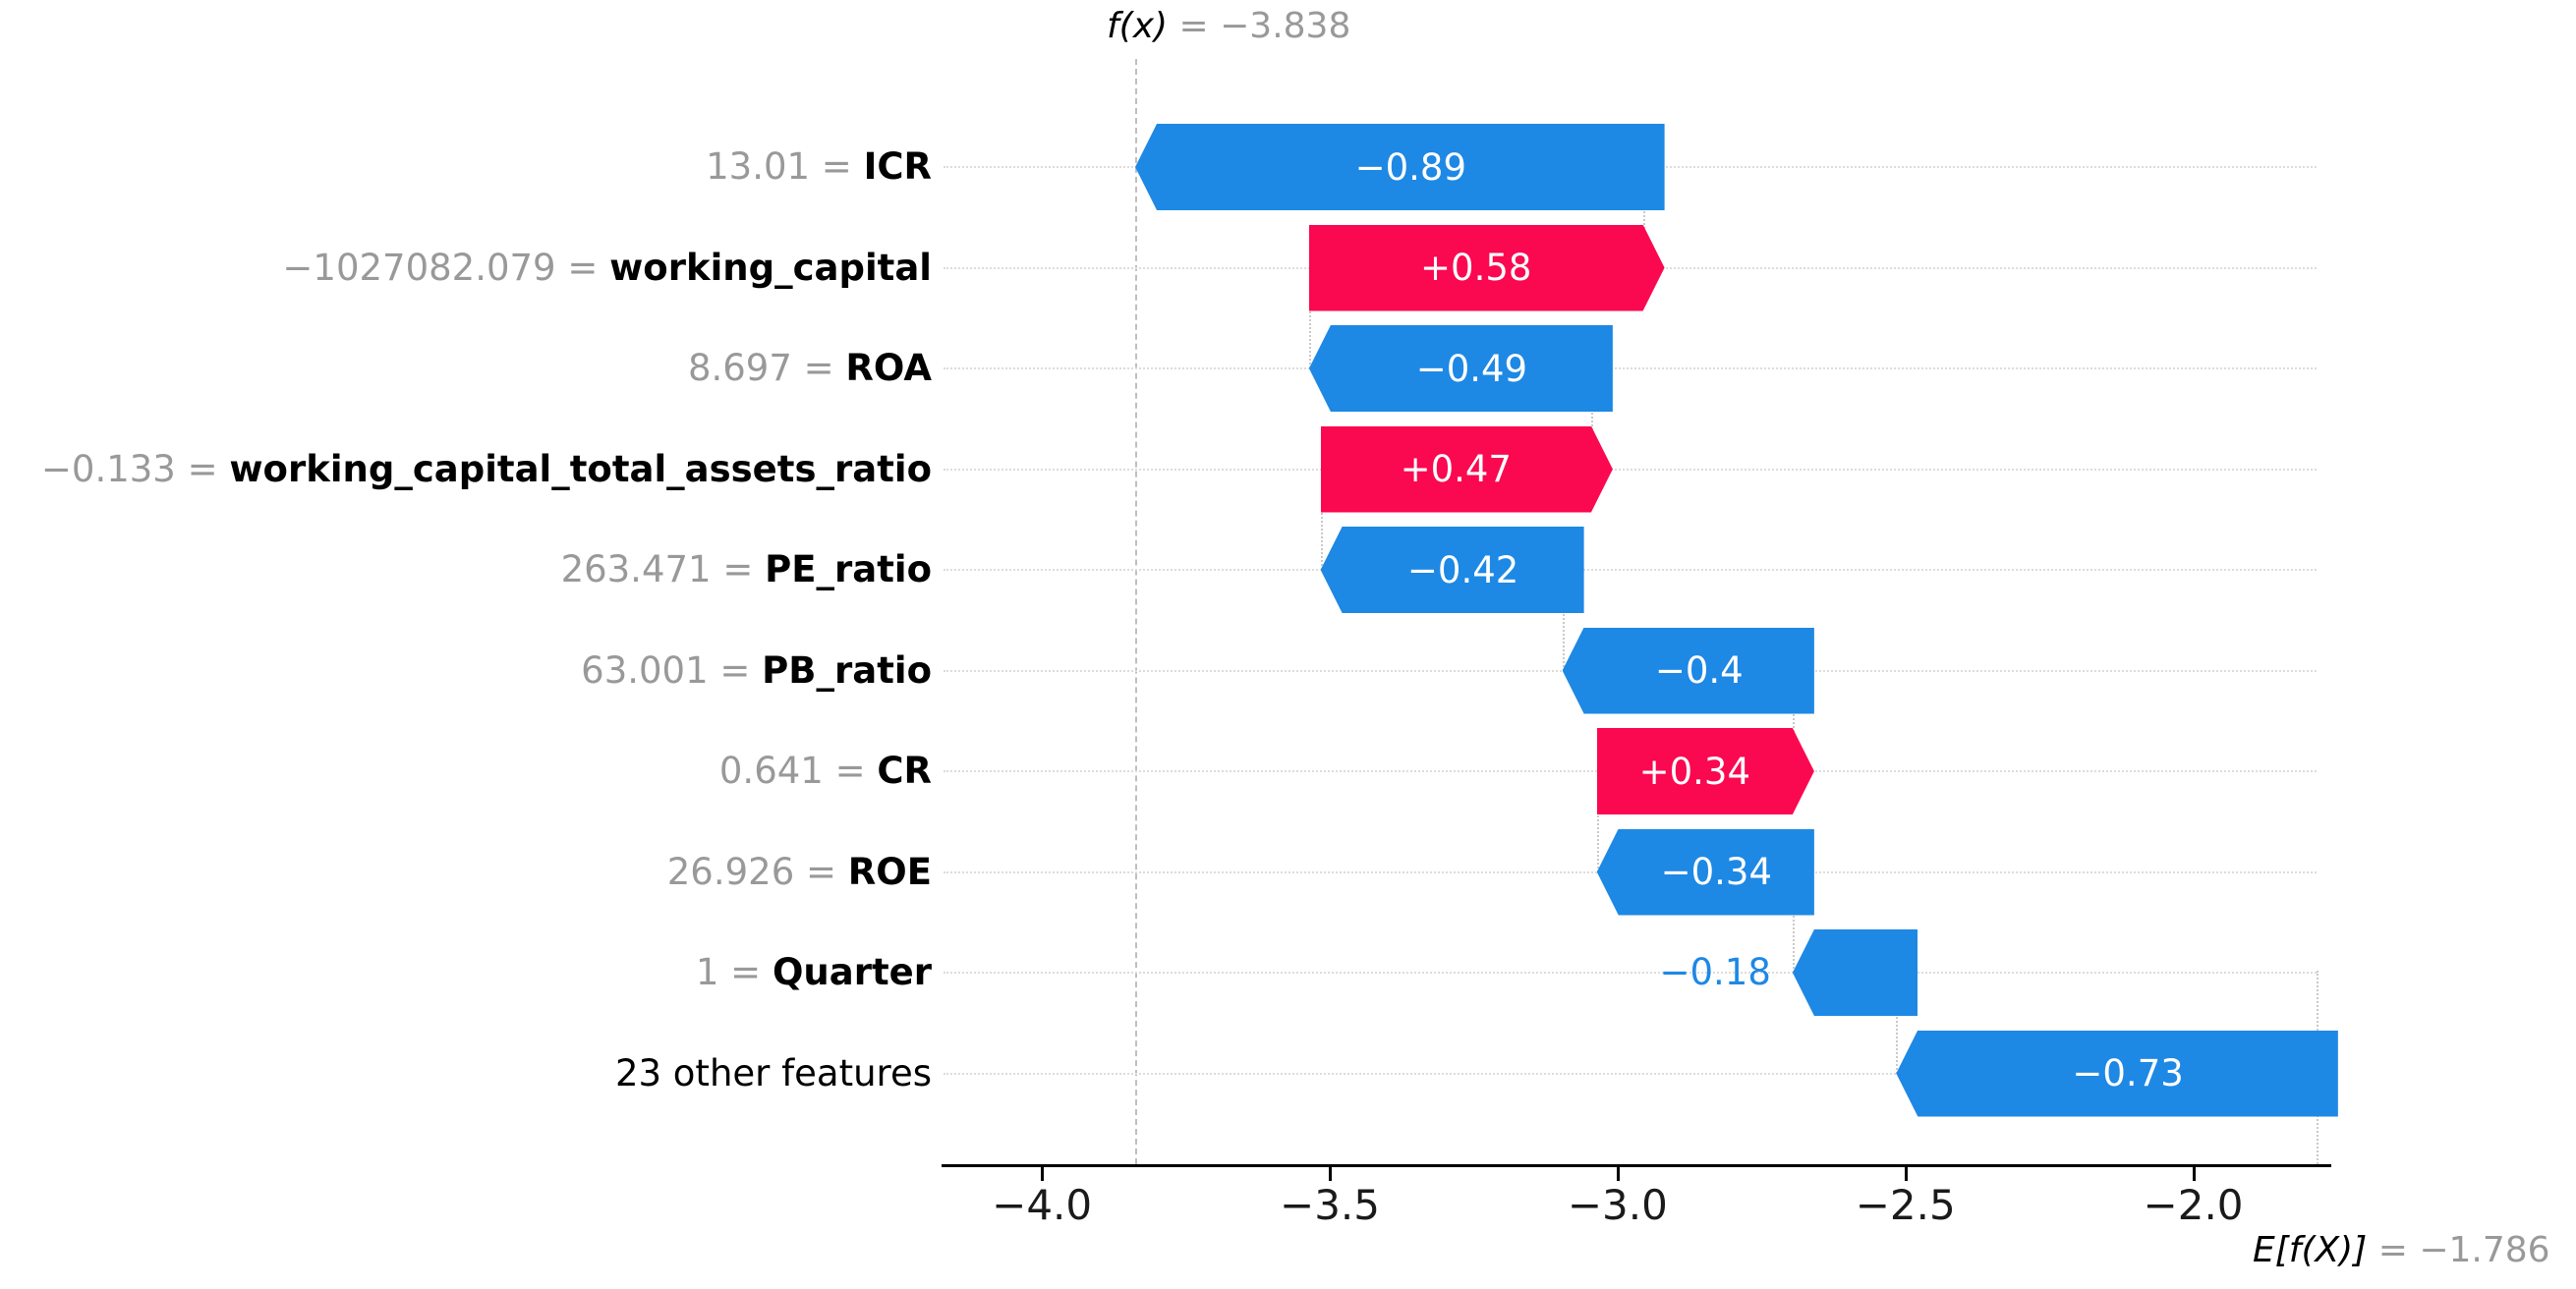 The width and height of the screenshot is (2576, 1289). What do you see at coordinates (785, 166) in the screenshot?
I see `feature-value-text: 13.01 =` at bounding box center [785, 166].